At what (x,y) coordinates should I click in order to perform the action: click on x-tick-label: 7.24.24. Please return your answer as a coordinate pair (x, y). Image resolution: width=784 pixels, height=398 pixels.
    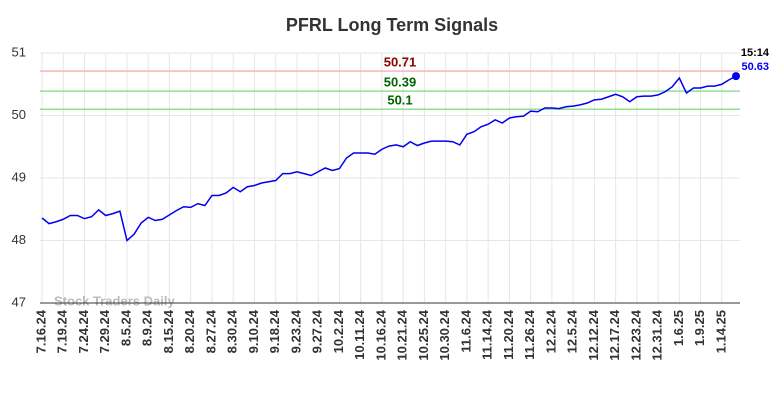
    Looking at the image, I should click on (83, 331).